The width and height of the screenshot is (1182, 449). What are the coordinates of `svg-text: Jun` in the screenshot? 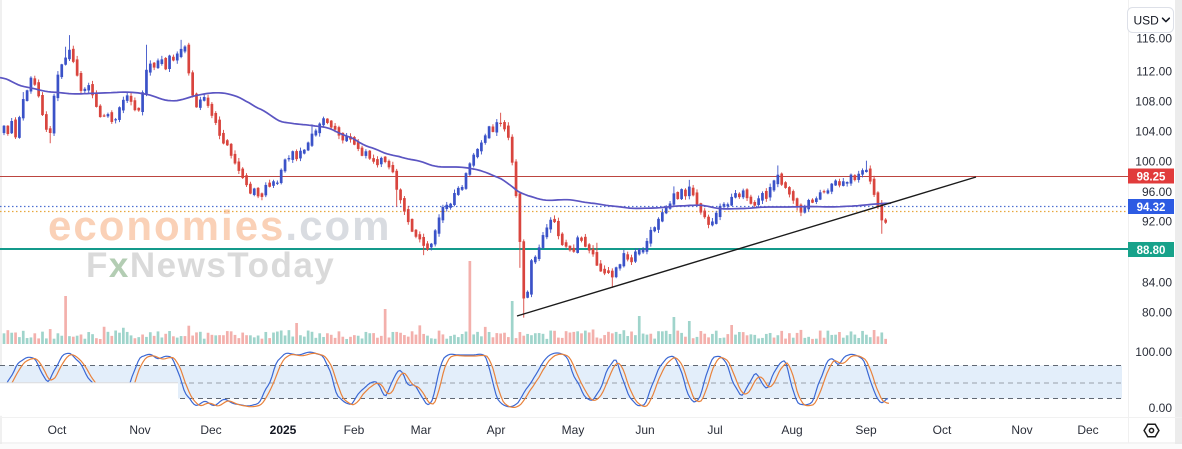 It's located at (644, 430).